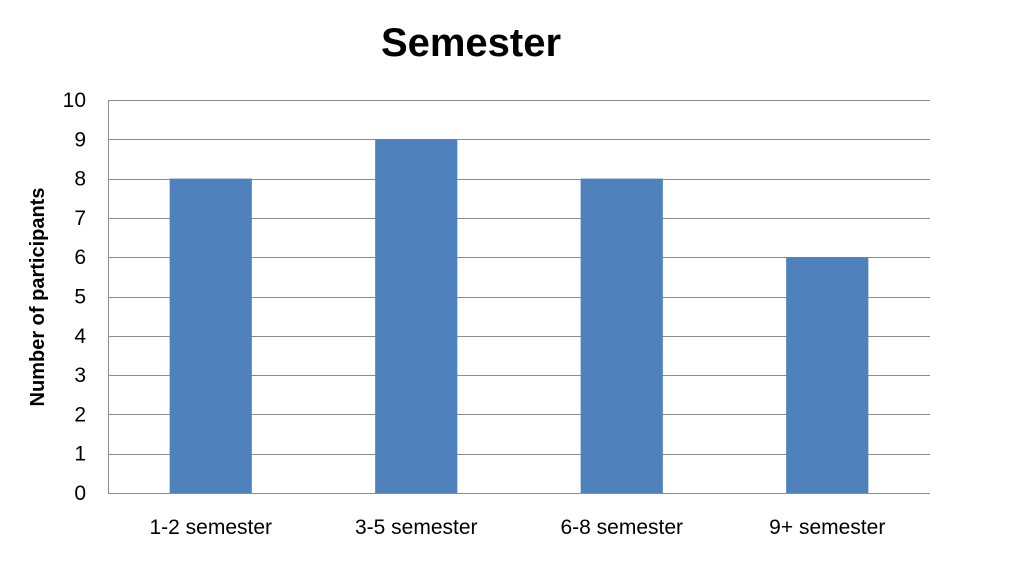 The image size is (1021, 578). What do you see at coordinates (80, 336) in the screenshot?
I see `y-tick-label: 4` at bounding box center [80, 336].